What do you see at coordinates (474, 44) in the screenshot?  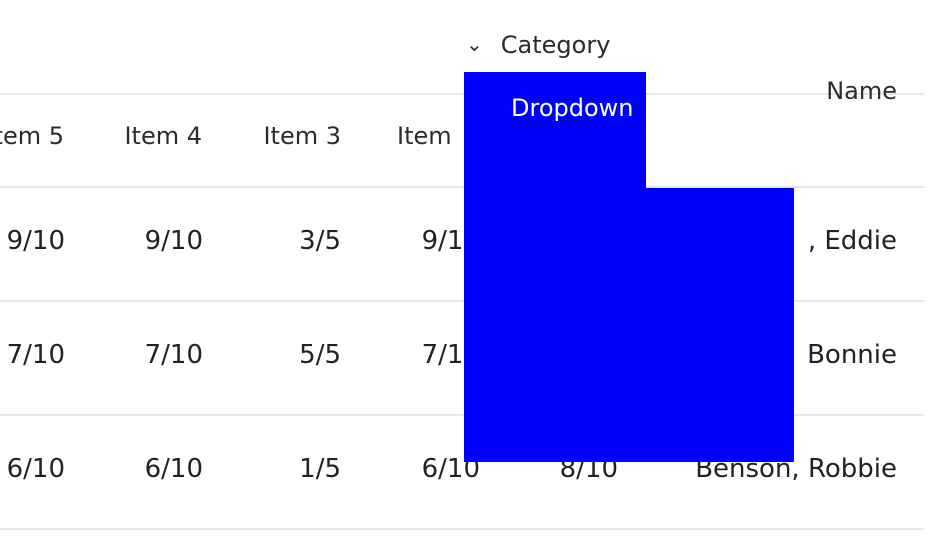 I see `chevron-down-icon: ⌄` at bounding box center [474, 44].